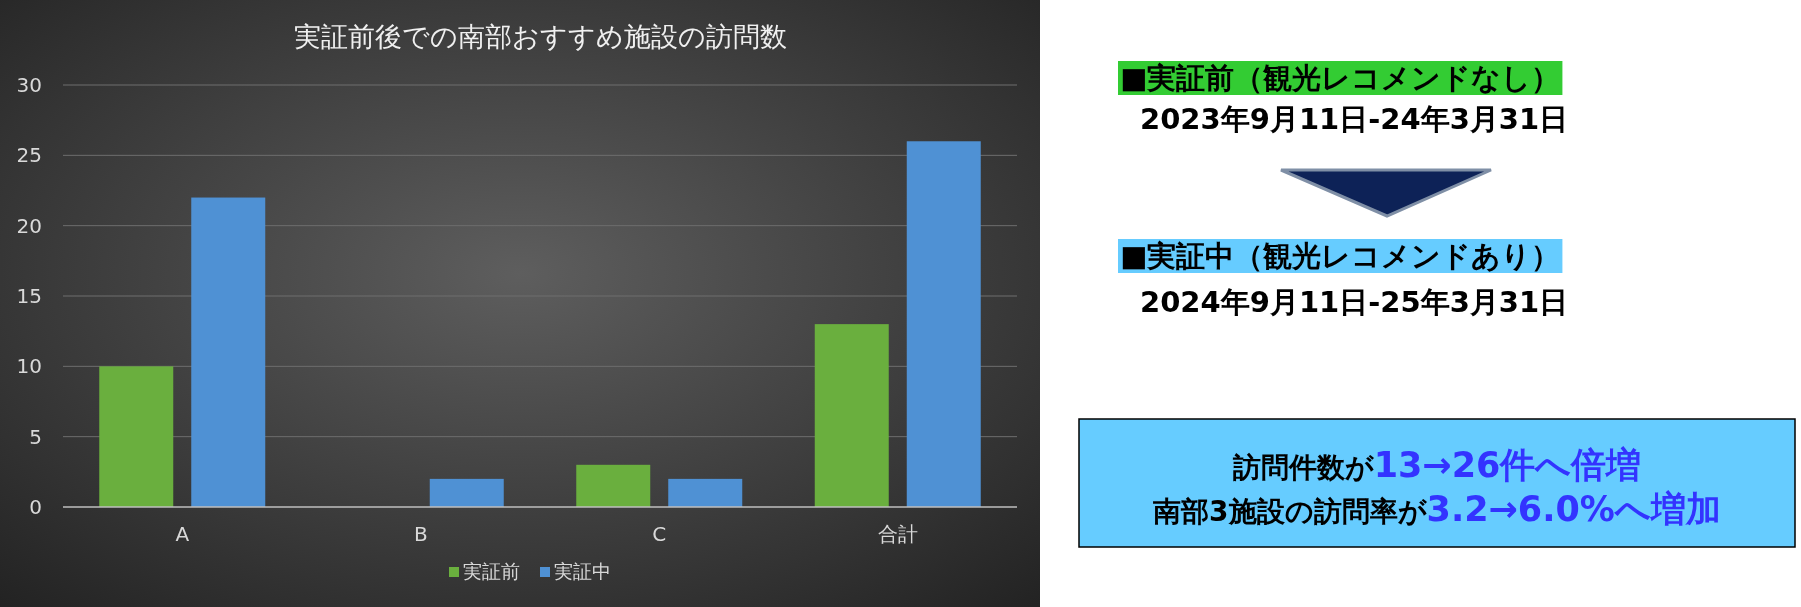  What do you see at coordinates (1573, 509) in the screenshot?
I see `text: 3.2→6.0%へ増加` at bounding box center [1573, 509].